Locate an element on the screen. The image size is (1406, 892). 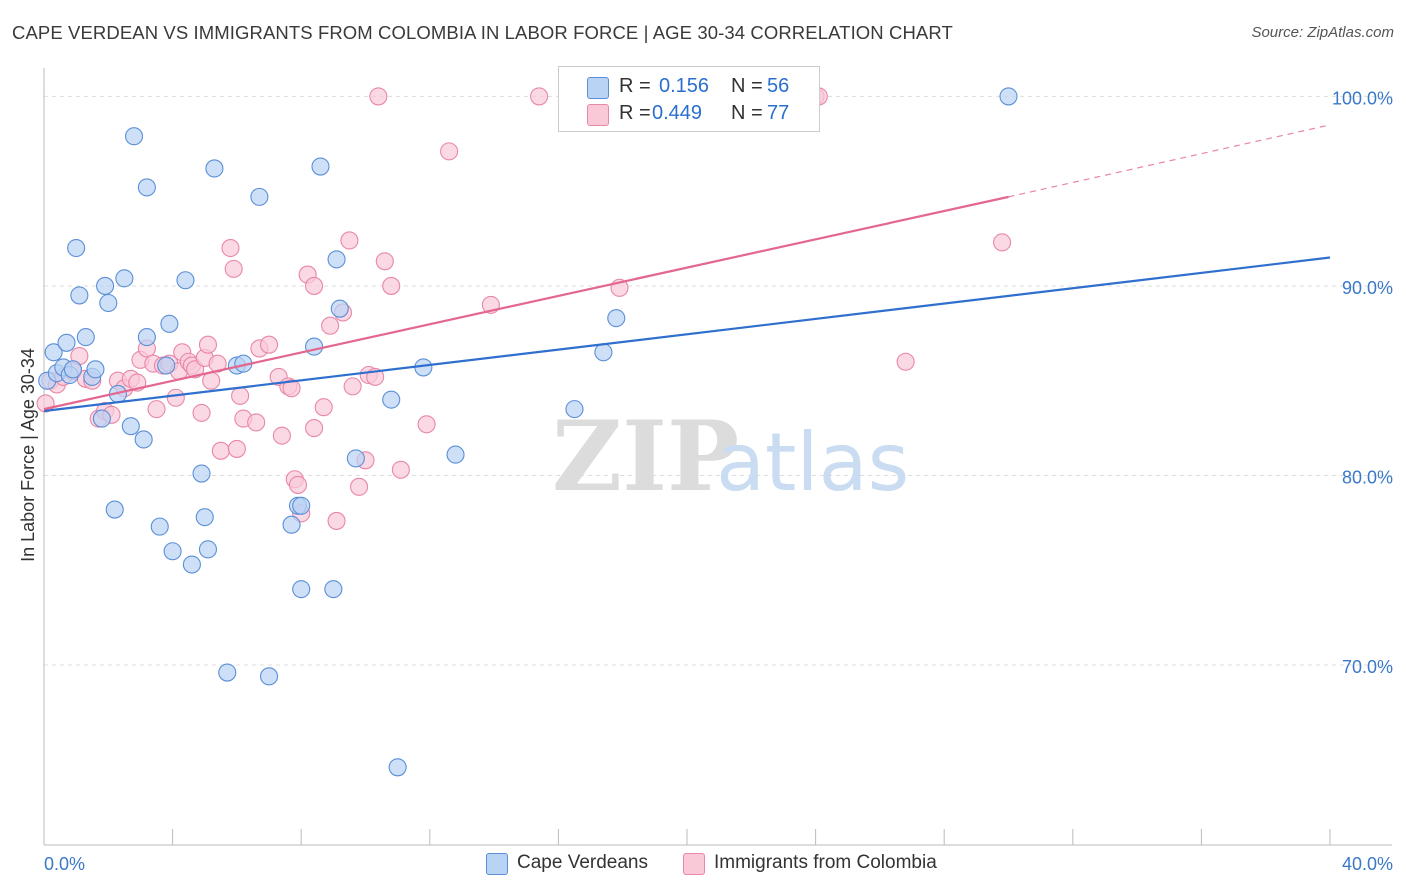
legend-row-pink: R = 0.449 N = 77 is located at coordinates (689, 114).